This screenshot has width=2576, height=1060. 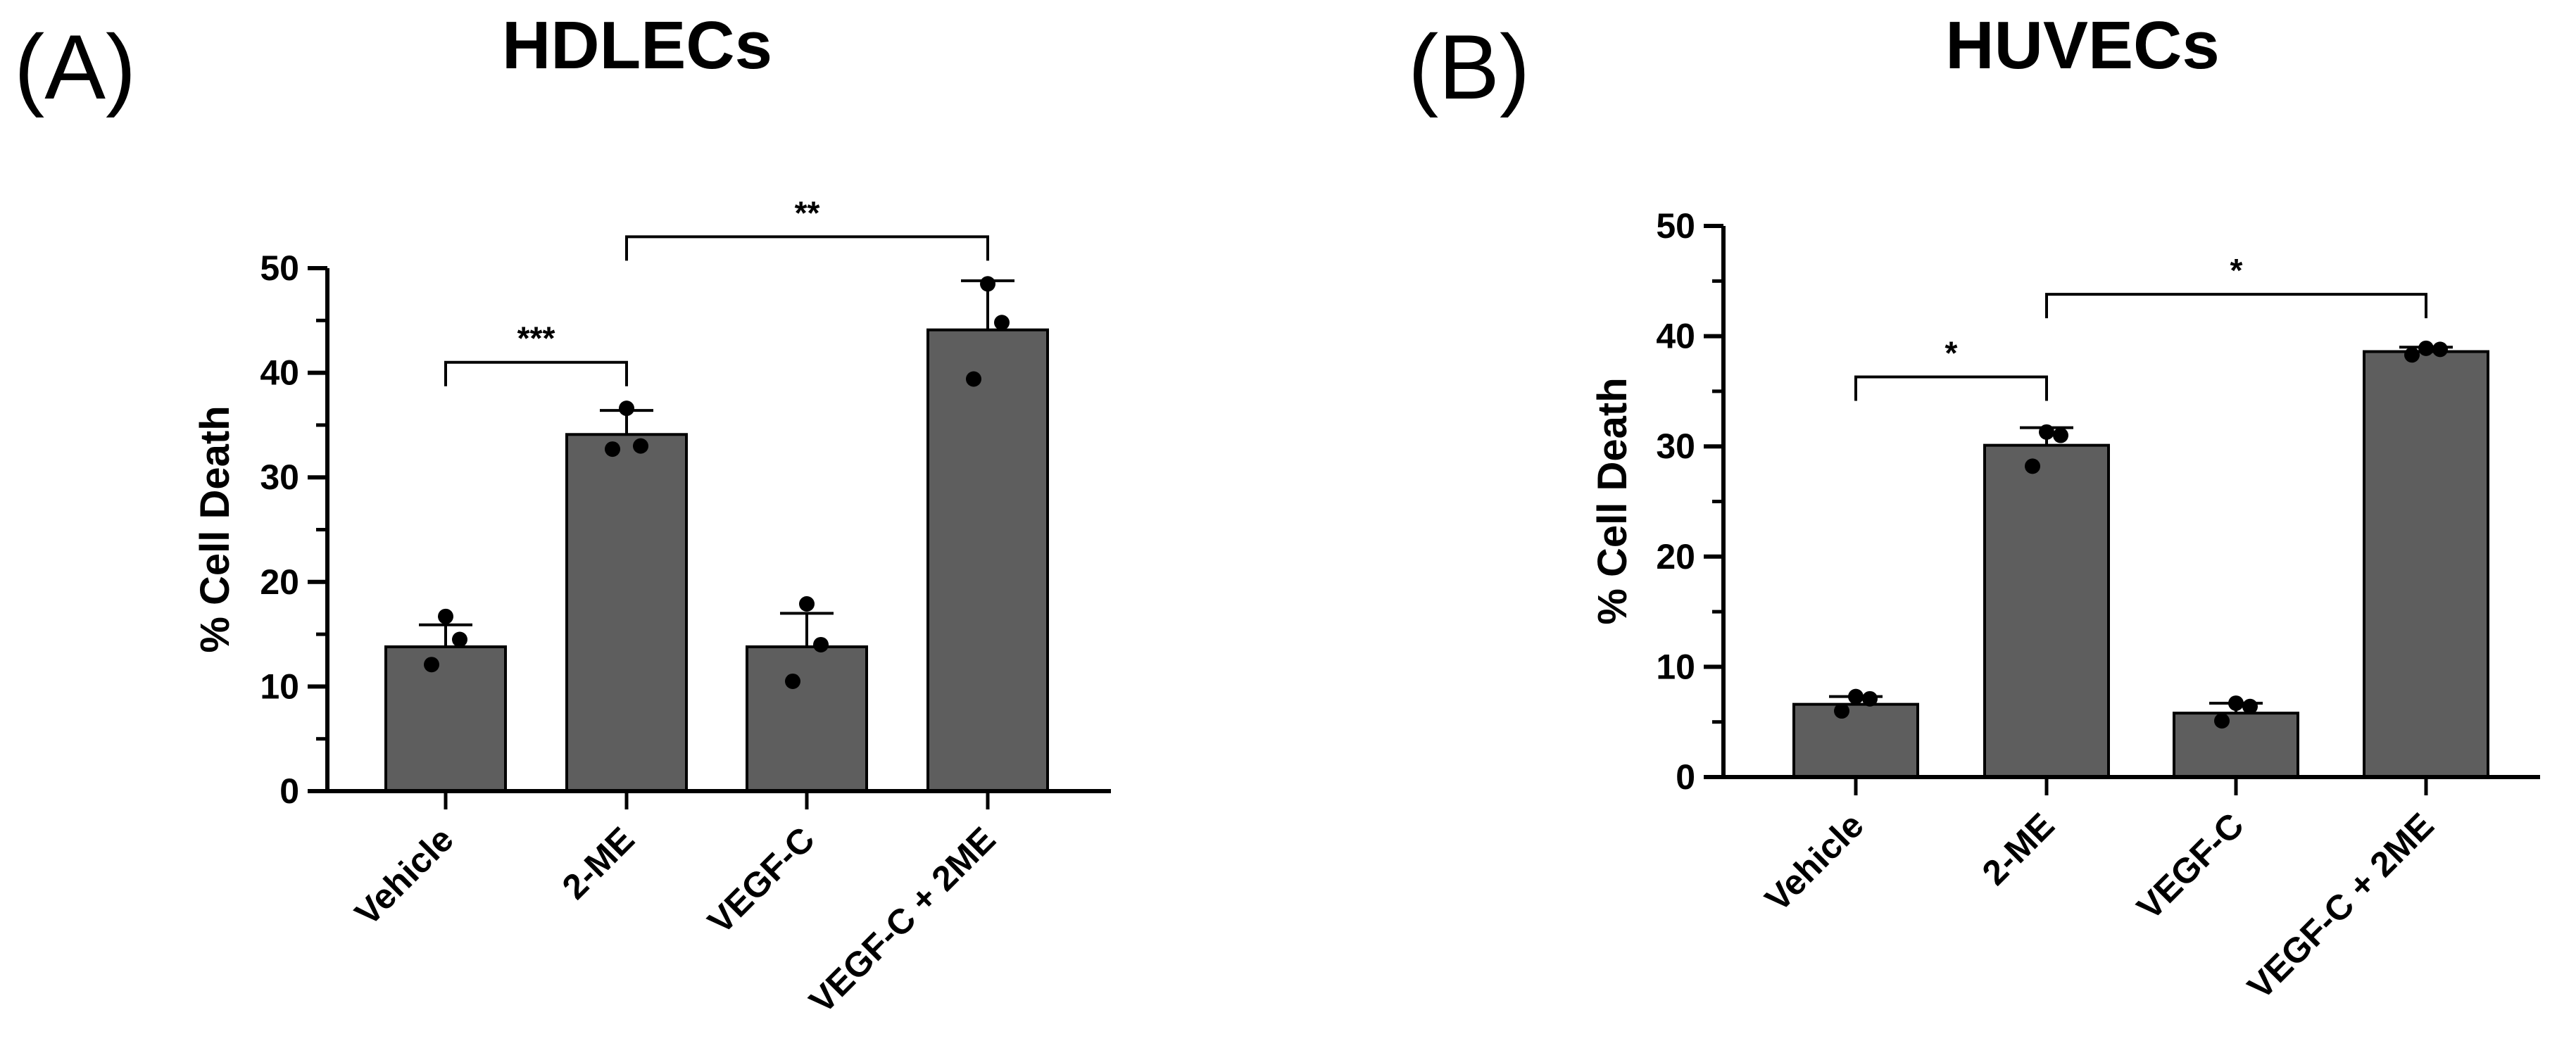 What do you see at coordinates (2082, 45) in the screenshot?
I see `chart-title: HUVECs` at bounding box center [2082, 45].